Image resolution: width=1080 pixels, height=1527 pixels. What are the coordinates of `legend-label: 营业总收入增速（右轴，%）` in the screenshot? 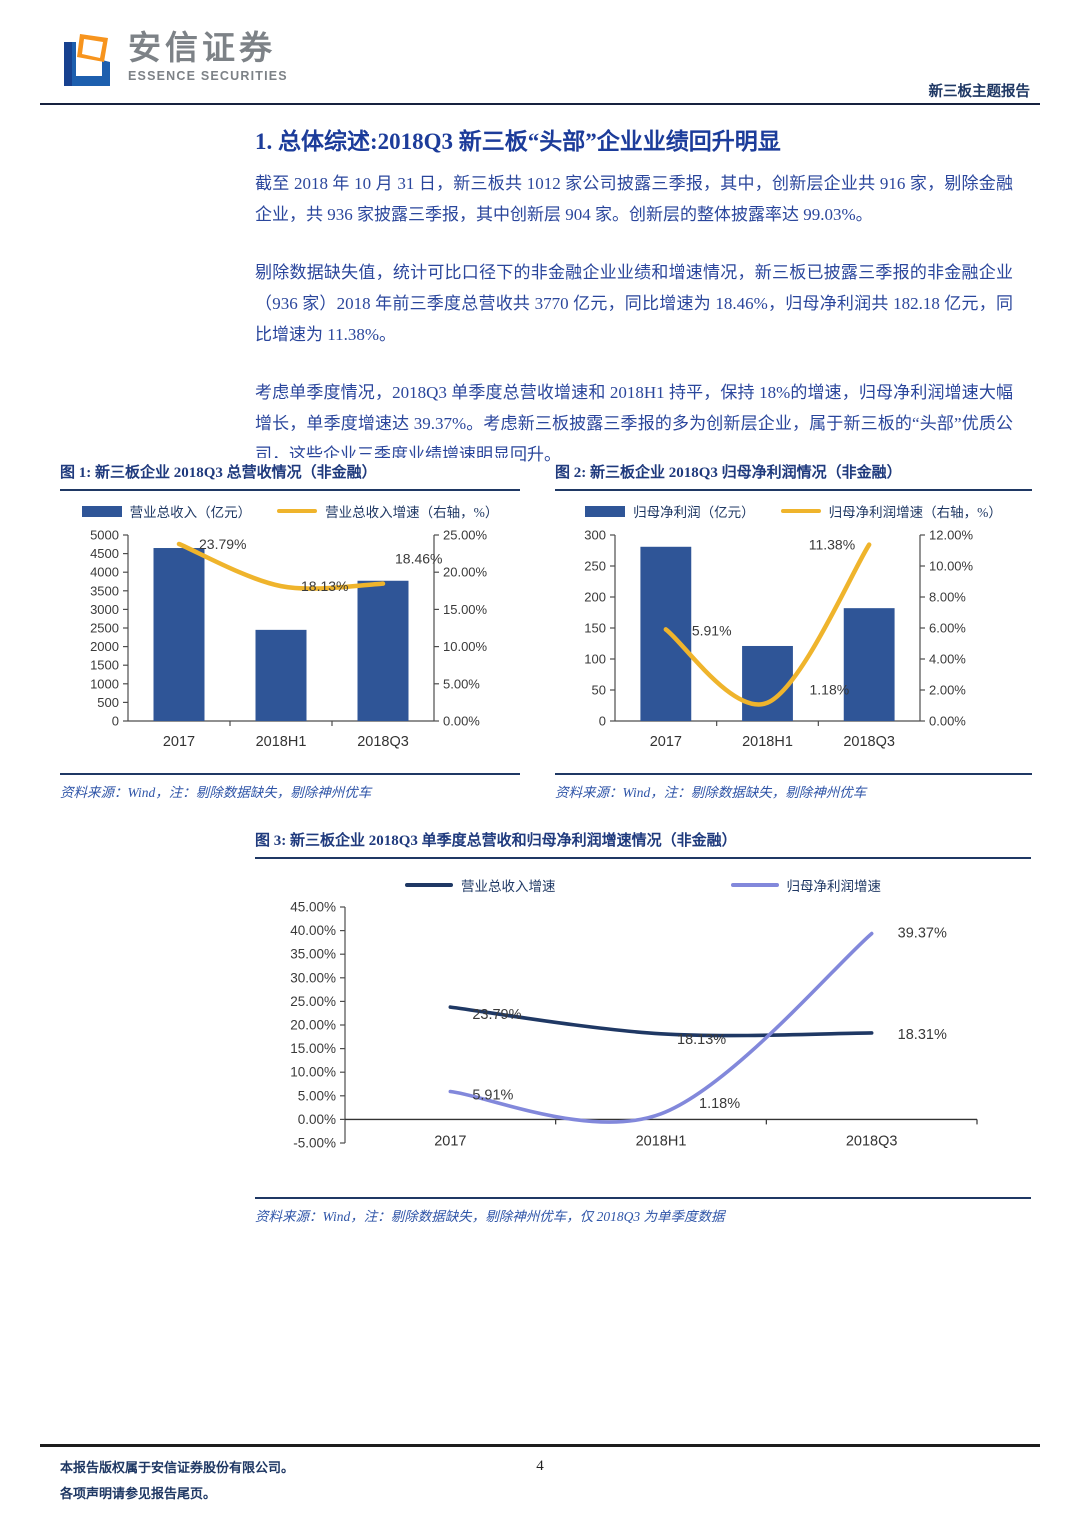 It's located at (412, 512).